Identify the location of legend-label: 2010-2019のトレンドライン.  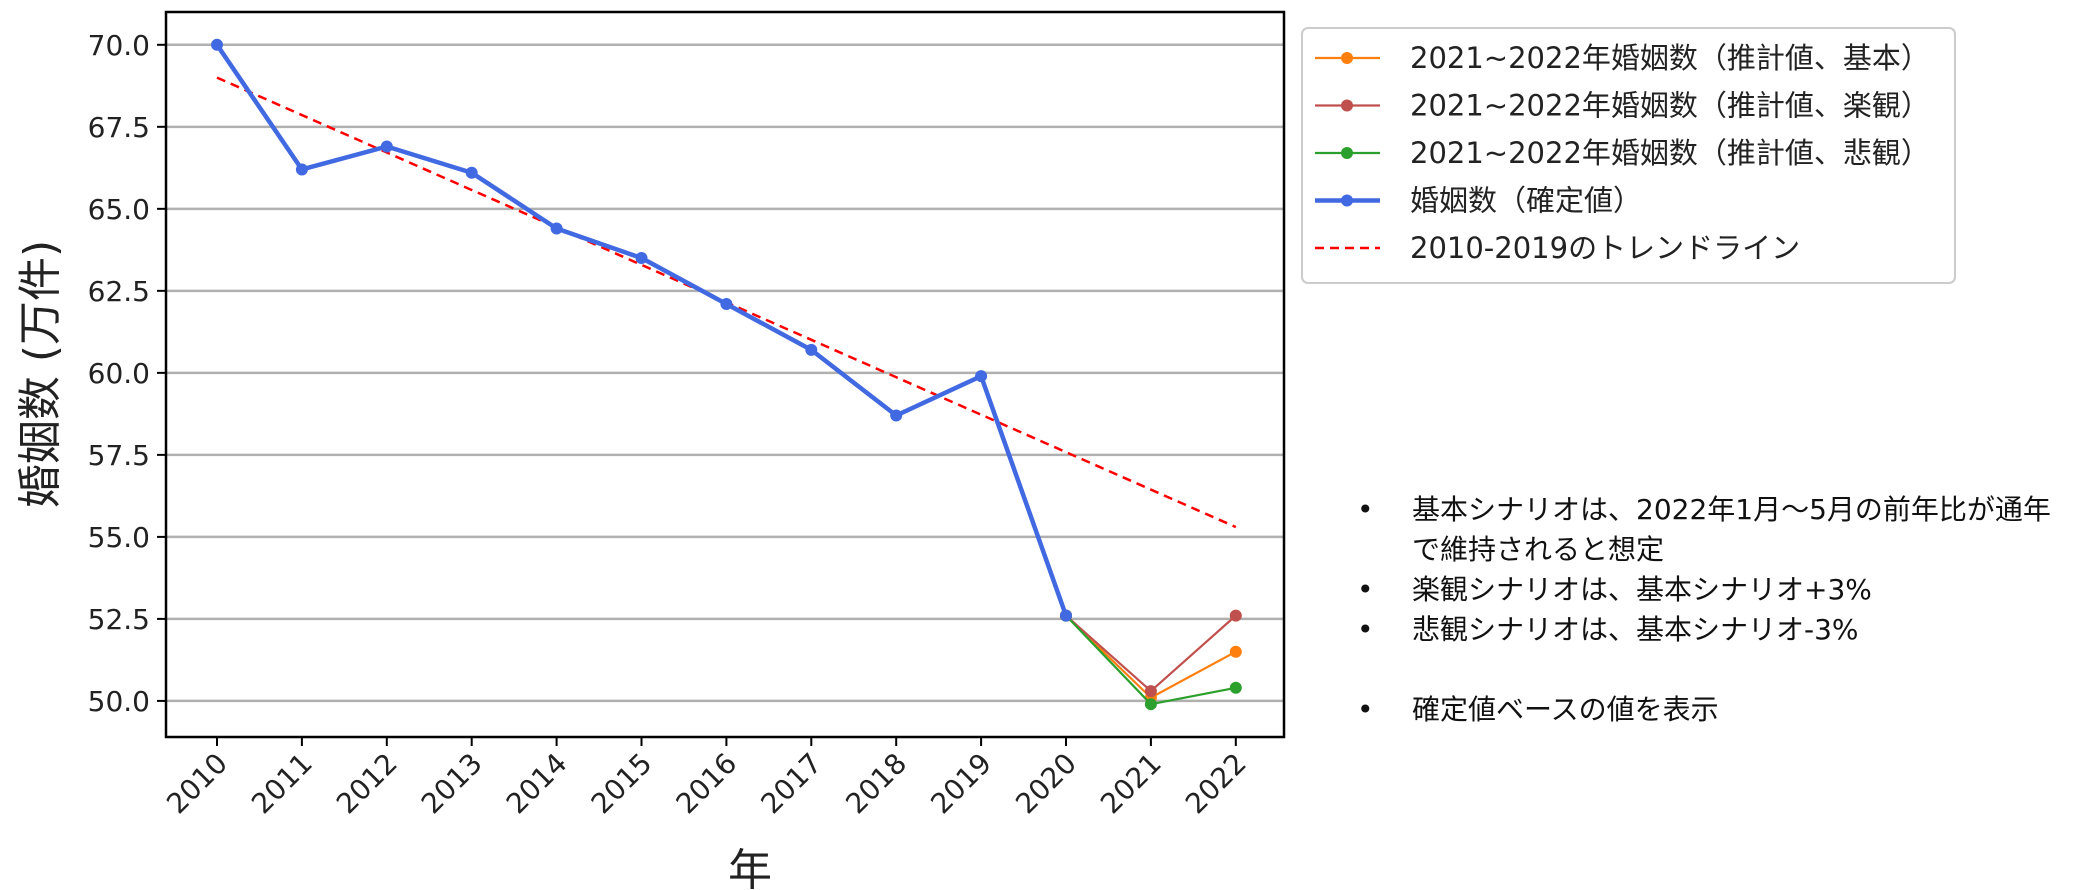
(1605, 248).